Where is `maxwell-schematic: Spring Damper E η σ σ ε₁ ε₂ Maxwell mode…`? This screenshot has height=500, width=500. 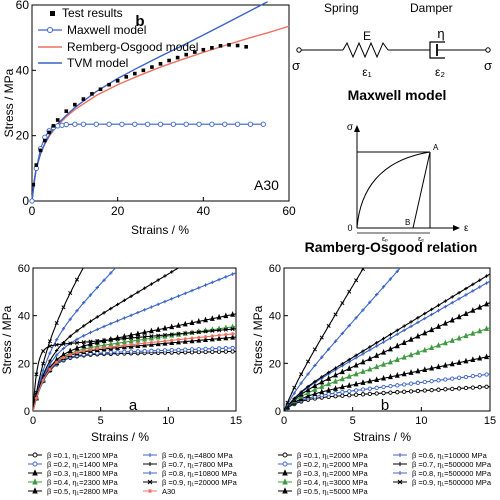
maxwell-schematic: Spring Damper E η σ σ ε₁ ε₂ Maxwell mode… is located at coordinates (392, 52).